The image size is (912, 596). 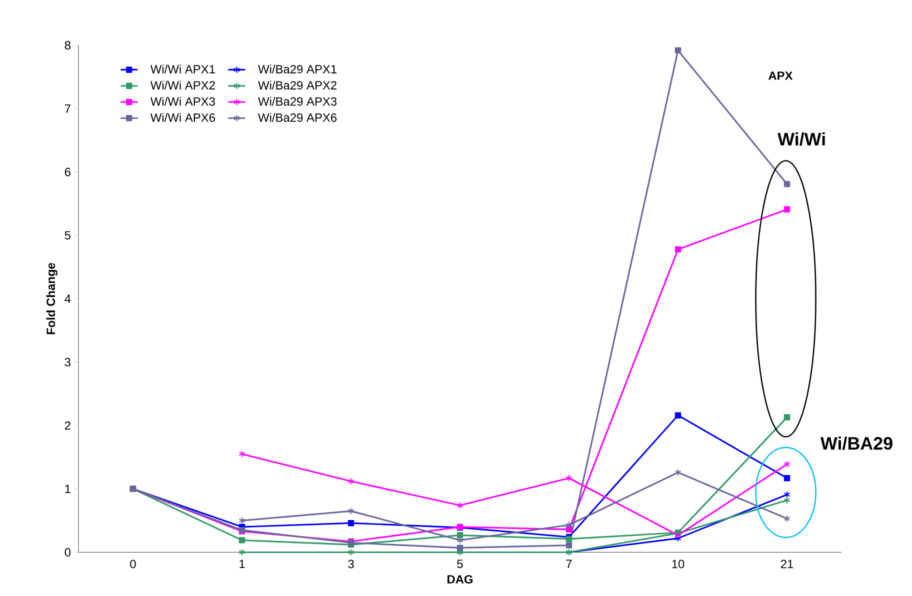 I want to click on x-tick-label: 5, so click(x=460, y=564).